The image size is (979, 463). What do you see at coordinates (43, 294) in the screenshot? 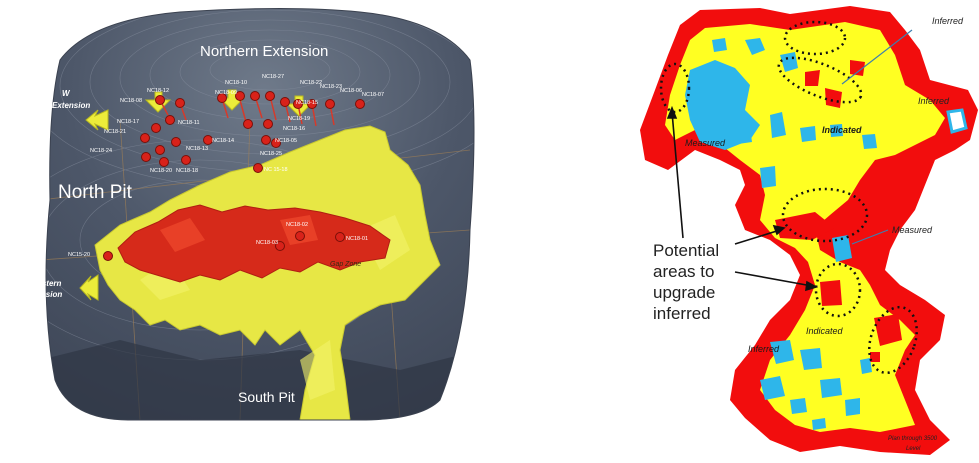
I see `label-western-extension-line2: Extension` at bounding box center [43, 294].